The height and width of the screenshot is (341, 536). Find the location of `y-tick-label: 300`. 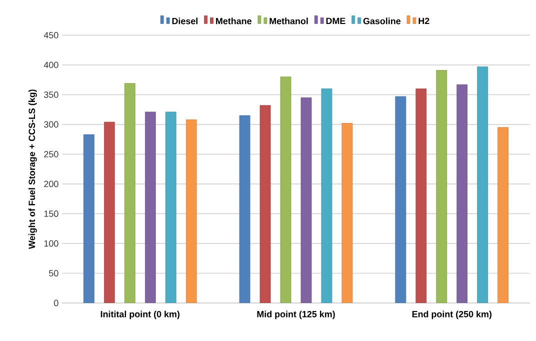

y-tick-label: 300 is located at coordinates (51, 124).